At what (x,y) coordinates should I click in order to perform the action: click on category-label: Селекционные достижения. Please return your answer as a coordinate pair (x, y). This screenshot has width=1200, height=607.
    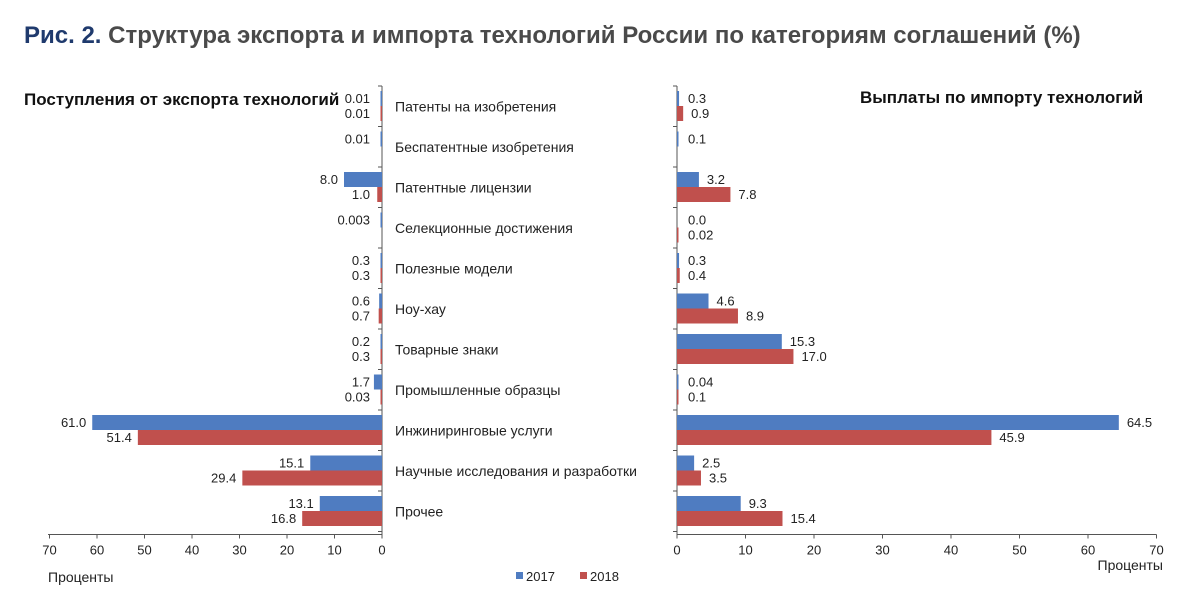
    Looking at the image, I should click on (484, 228).